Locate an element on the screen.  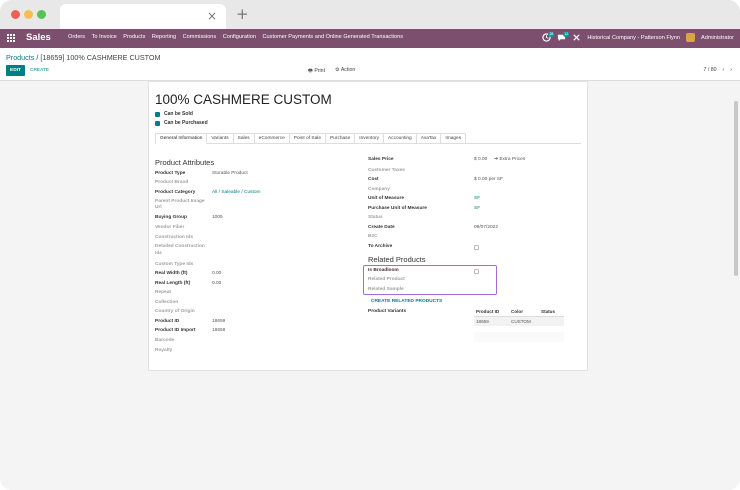
product-brand-label: Product Brand is located at coordinates (172, 182).